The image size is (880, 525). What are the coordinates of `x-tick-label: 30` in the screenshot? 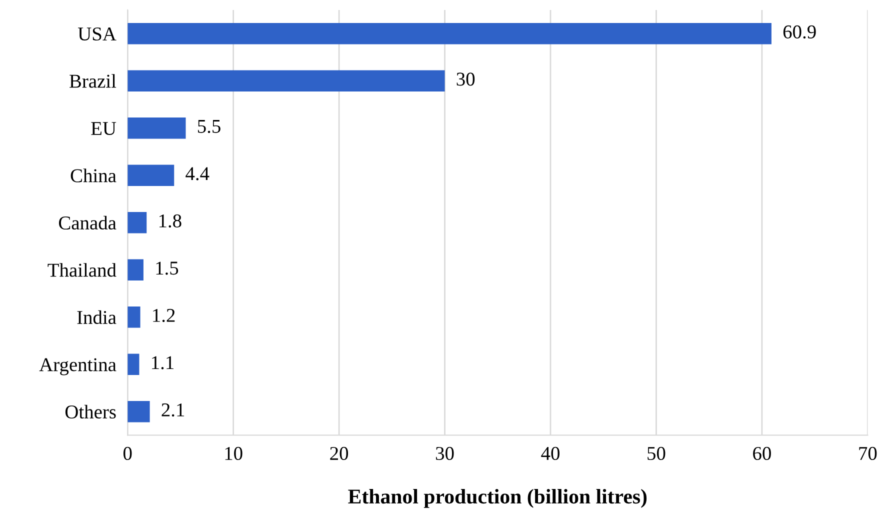 It's located at (445, 453).